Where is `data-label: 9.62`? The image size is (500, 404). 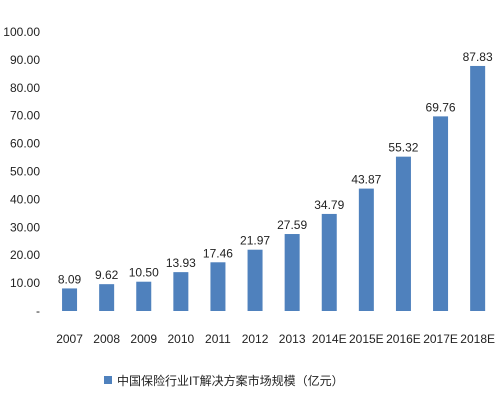
data-label: 9.62 is located at coordinates (107, 275).